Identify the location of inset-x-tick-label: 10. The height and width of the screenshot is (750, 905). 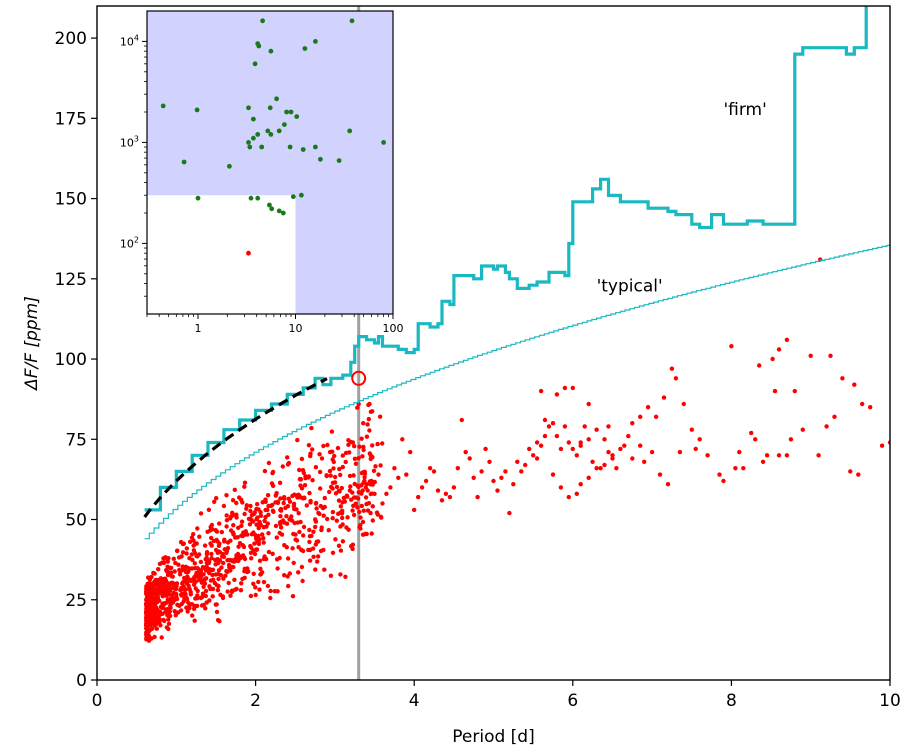
(295, 328).